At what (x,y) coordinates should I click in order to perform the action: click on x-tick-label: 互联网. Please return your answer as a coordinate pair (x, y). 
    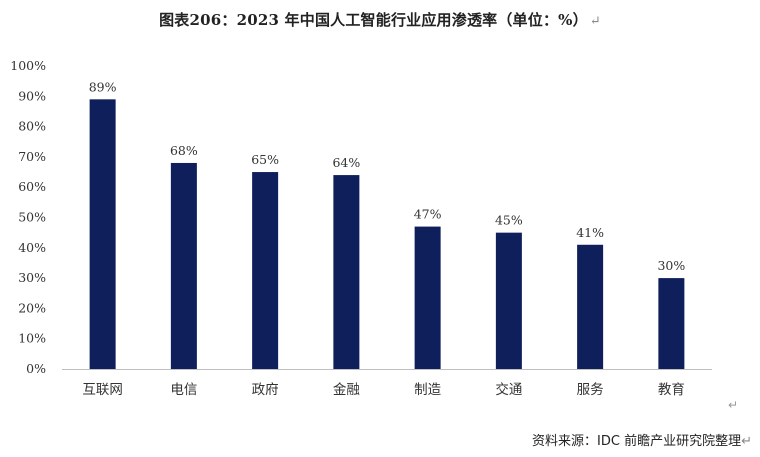
    Looking at the image, I should click on (102, 390).